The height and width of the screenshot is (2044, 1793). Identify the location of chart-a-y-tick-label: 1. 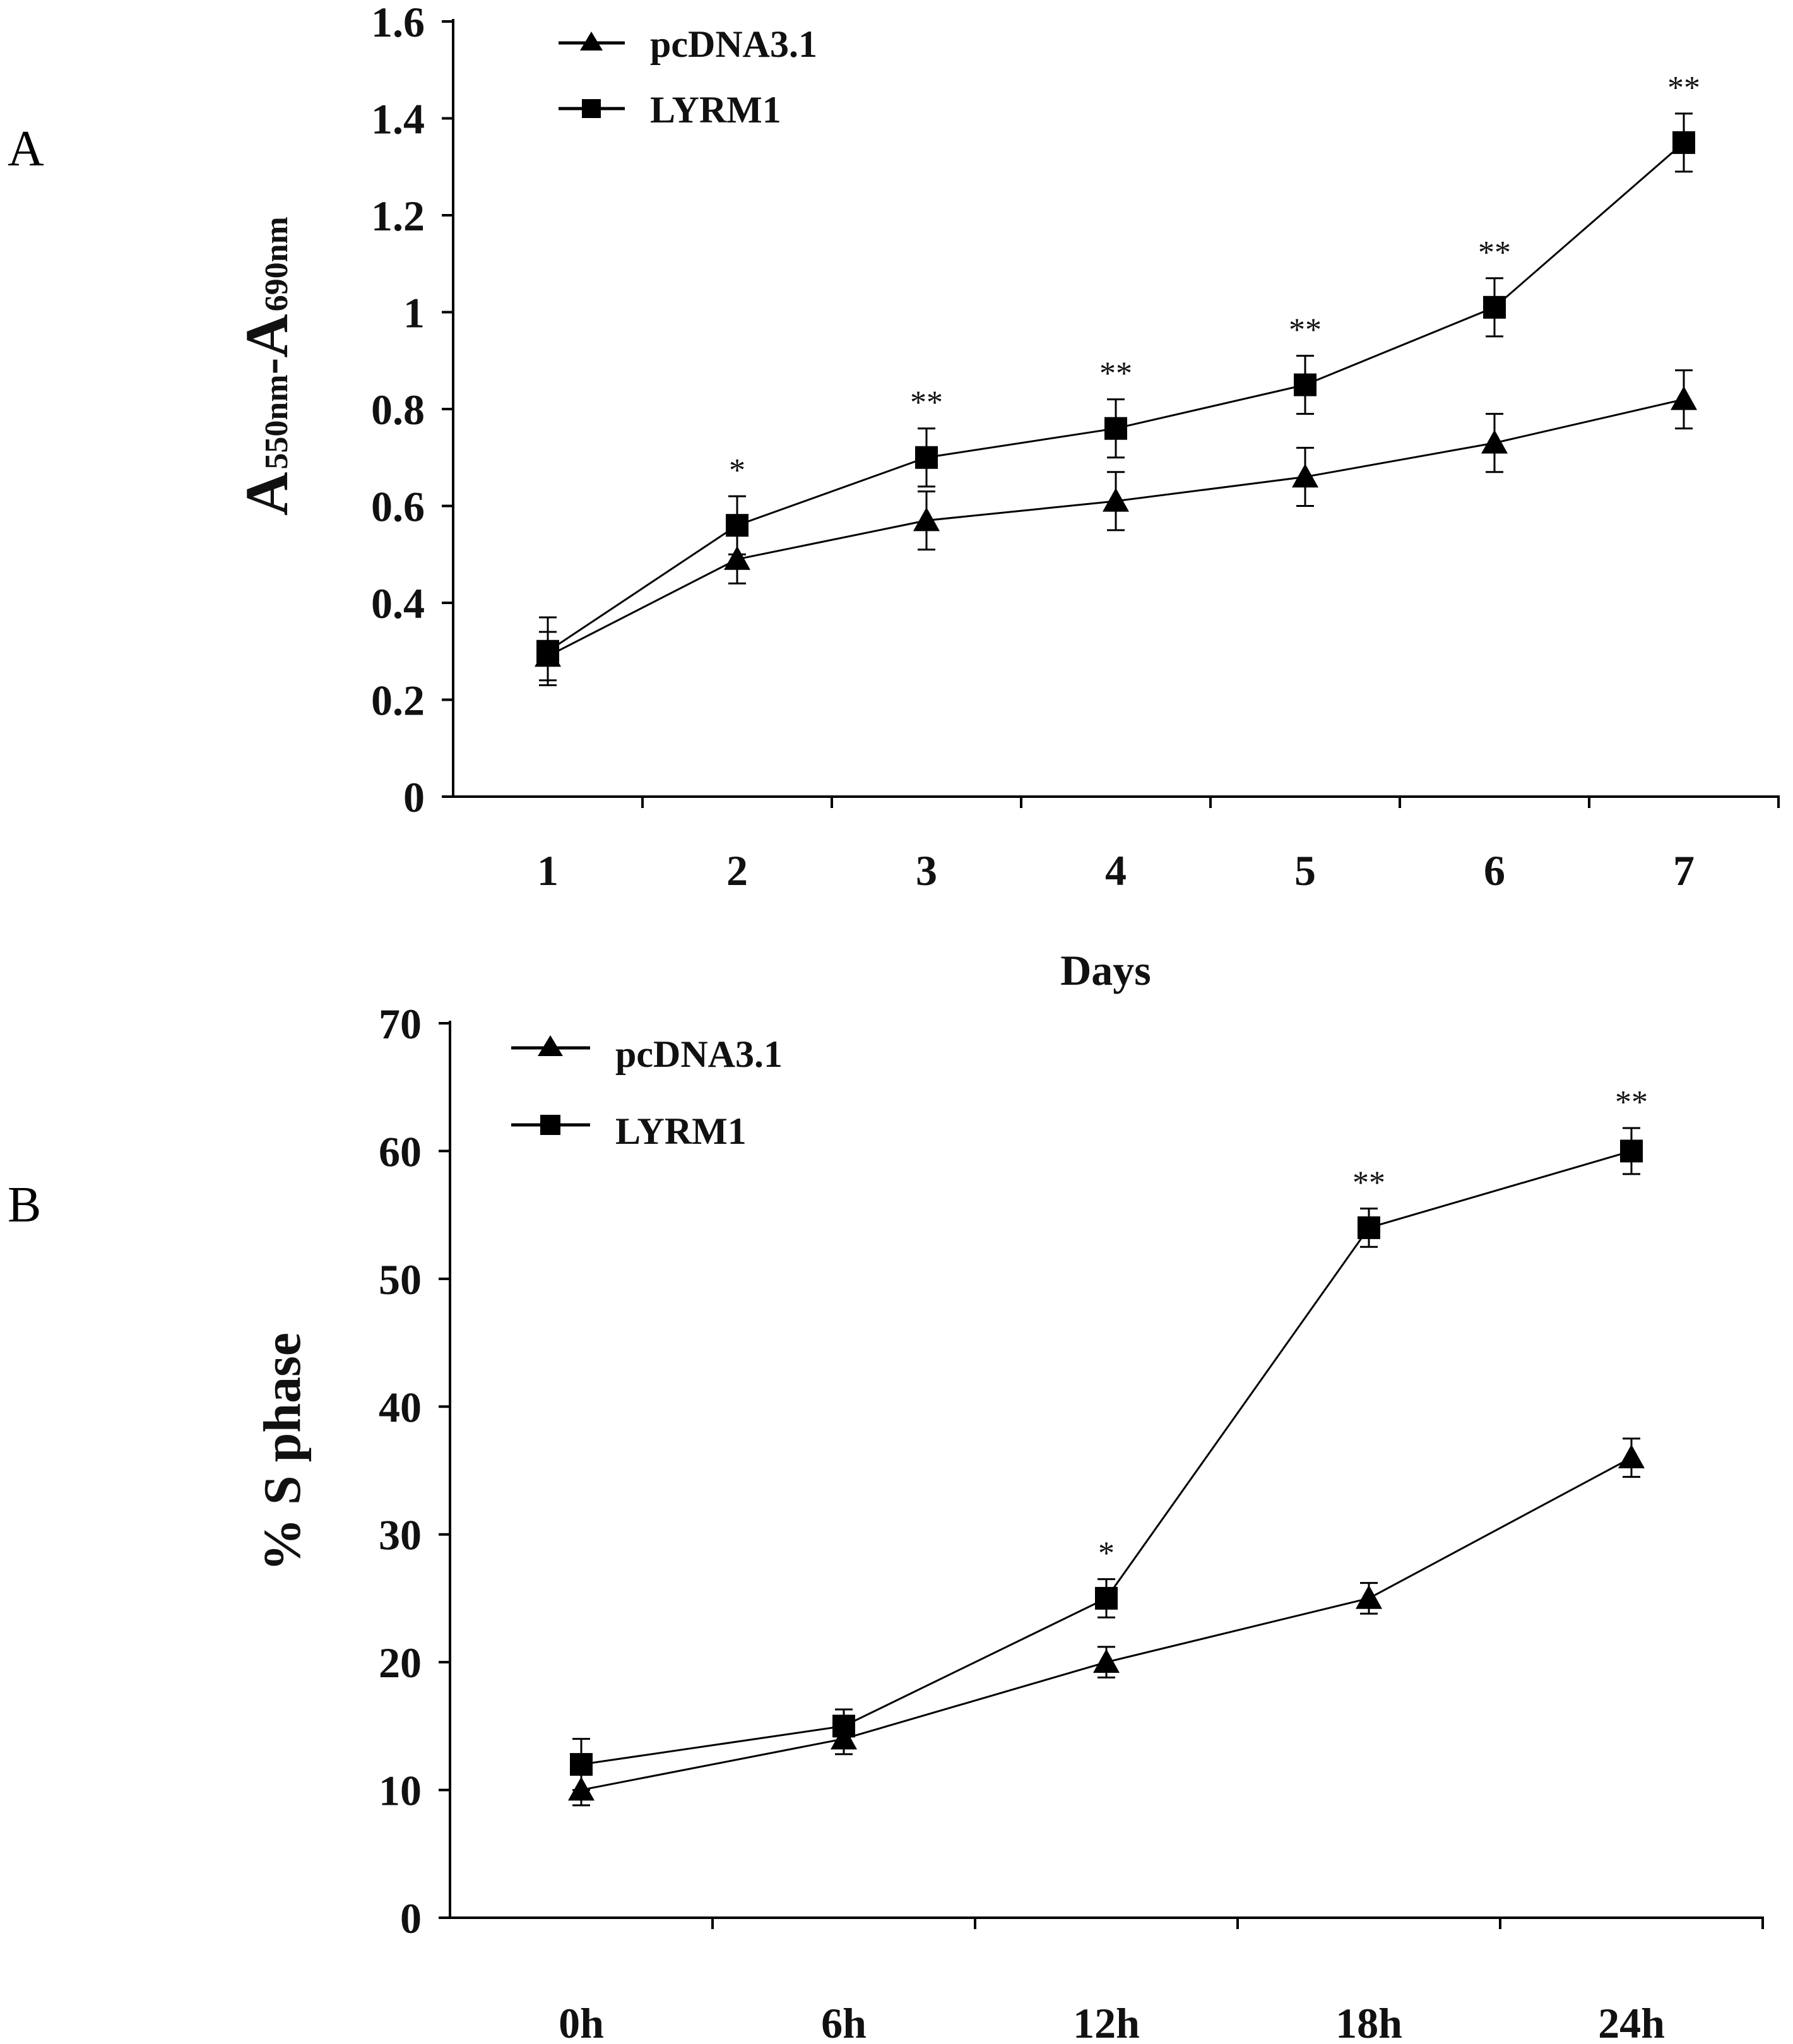
(414, 313).